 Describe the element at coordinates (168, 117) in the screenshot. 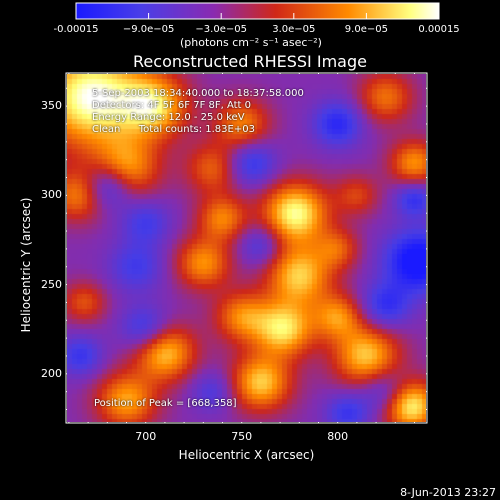

I see `energy-range: Energy Range: 12.0 - 25.0 keV` at that location.